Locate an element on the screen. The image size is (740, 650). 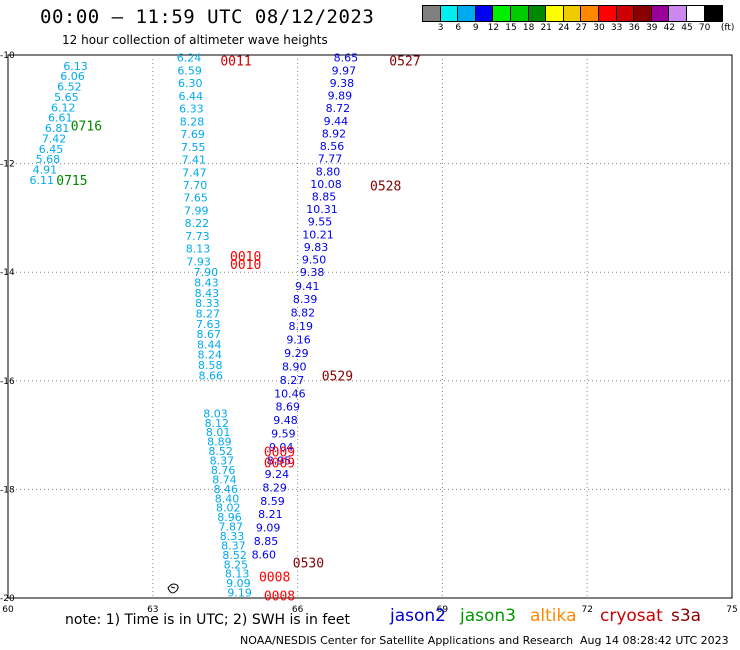
y-tick-label: -10 is located at coordinates (7, 56).